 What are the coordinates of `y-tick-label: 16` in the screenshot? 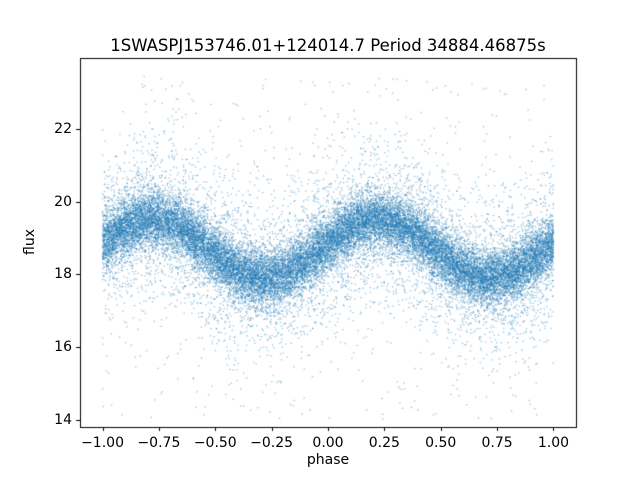 It's located at (63, 347).